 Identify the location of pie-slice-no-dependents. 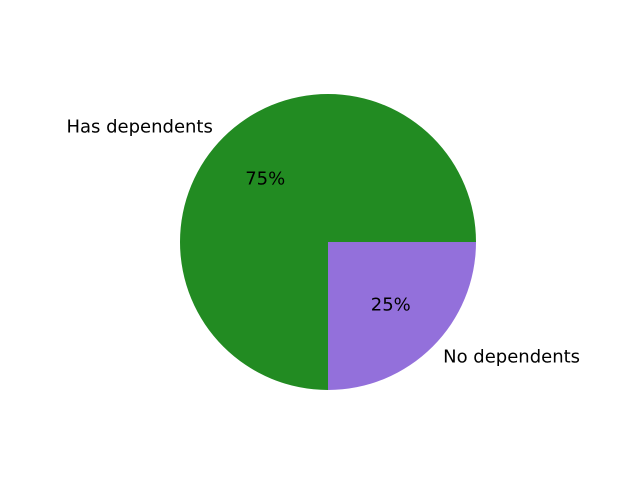
(402, 316).